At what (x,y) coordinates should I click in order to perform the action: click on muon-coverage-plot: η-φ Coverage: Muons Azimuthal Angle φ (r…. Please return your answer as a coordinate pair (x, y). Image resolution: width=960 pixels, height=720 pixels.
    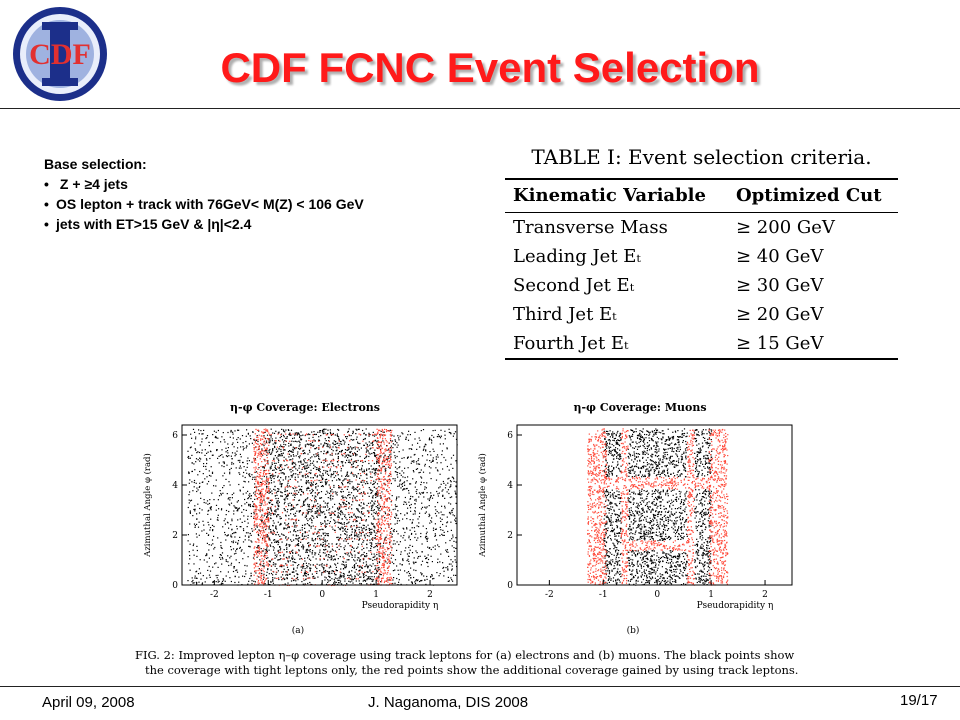
    Looking at the image, I should click on (635, 518).